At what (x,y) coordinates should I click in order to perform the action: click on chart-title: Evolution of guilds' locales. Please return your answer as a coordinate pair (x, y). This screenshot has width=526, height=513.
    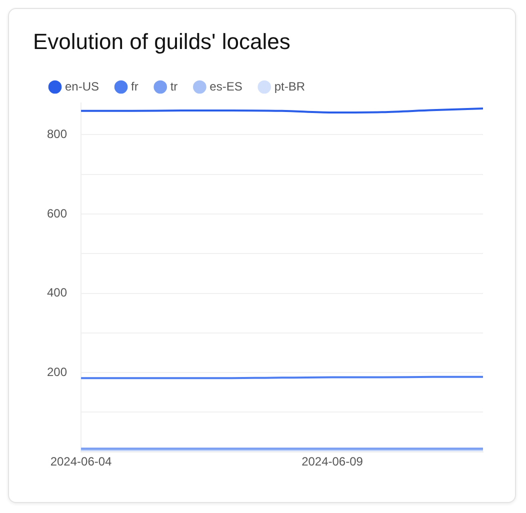
    Looking at the image, I should click on (162, 42).